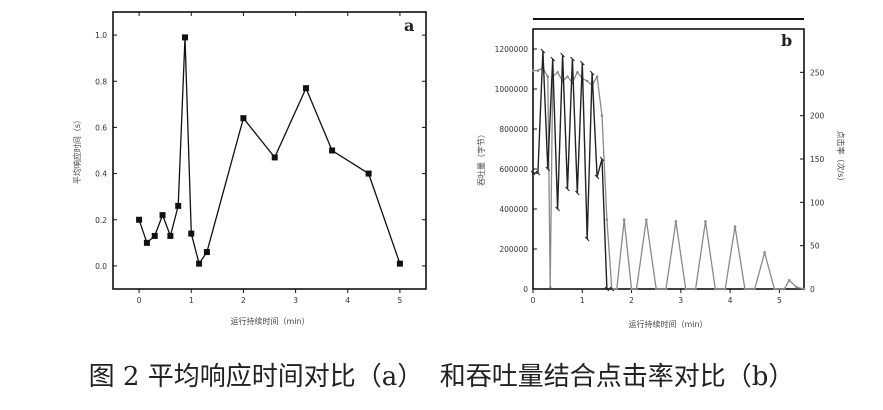 This screenshot has height=410, width=883. Describe the element at coordinates (786, 40) in the screenshot. I see `chart-b-panel-tag: b` at that location.